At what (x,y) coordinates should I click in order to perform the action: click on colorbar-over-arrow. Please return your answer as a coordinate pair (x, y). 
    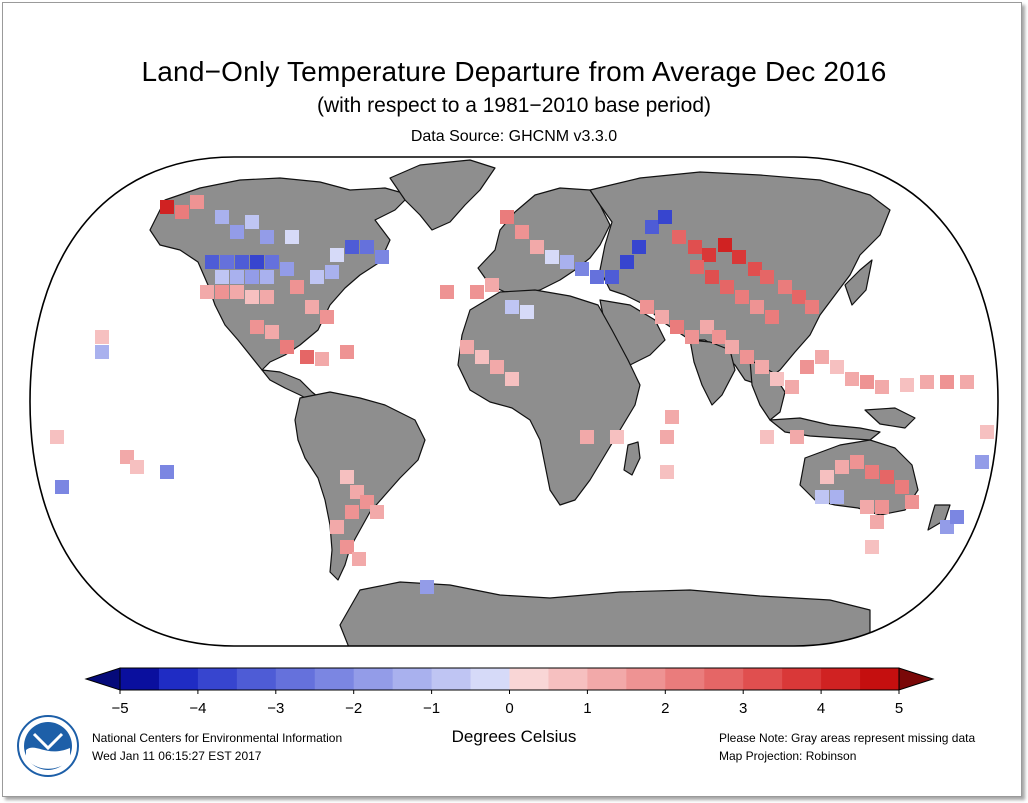
    Looking at the image, I should click on (916, 679).